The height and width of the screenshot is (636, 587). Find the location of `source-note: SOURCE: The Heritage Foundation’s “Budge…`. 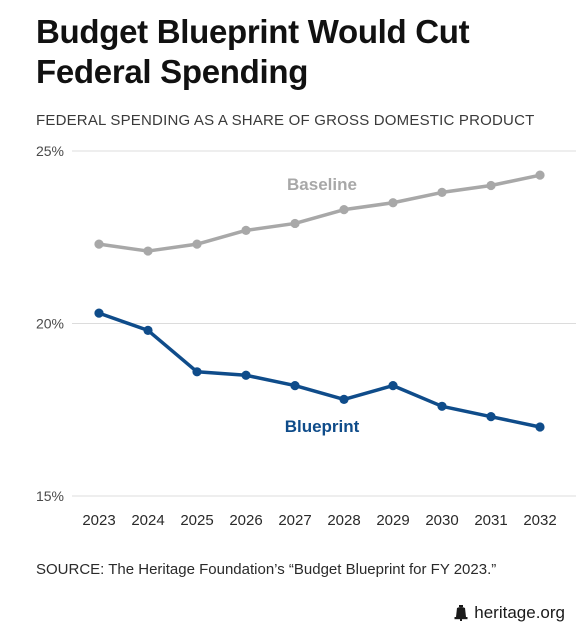

source-note: SOURCE: The Heritage Foundation’s “Budge… is located at coordinates (266, 569).